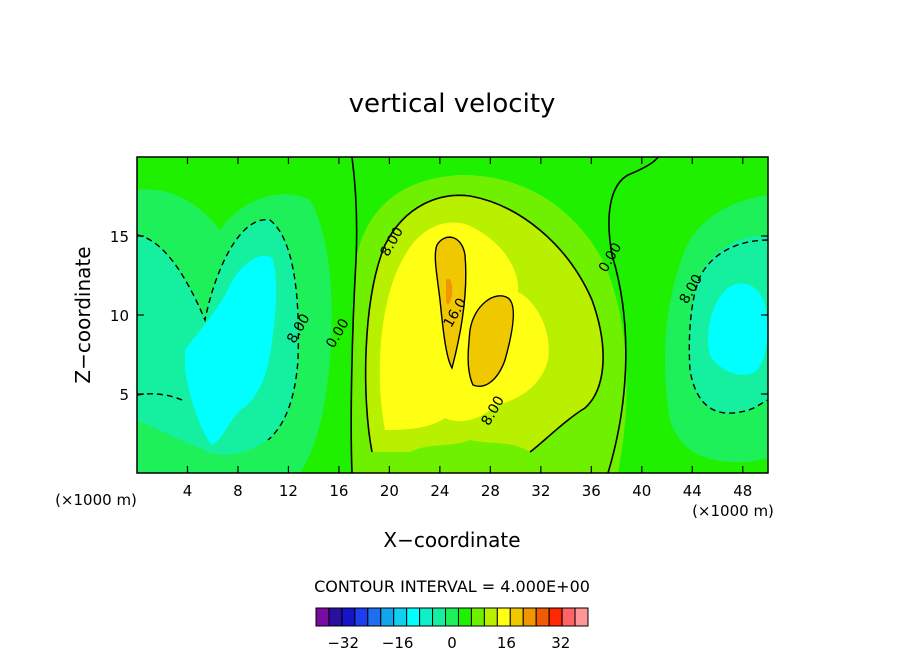  What do you see at coordinates (451, 540) in the screenshot?
I see `x-axis-label: X−coordinate` at bounding box center [451, 540].